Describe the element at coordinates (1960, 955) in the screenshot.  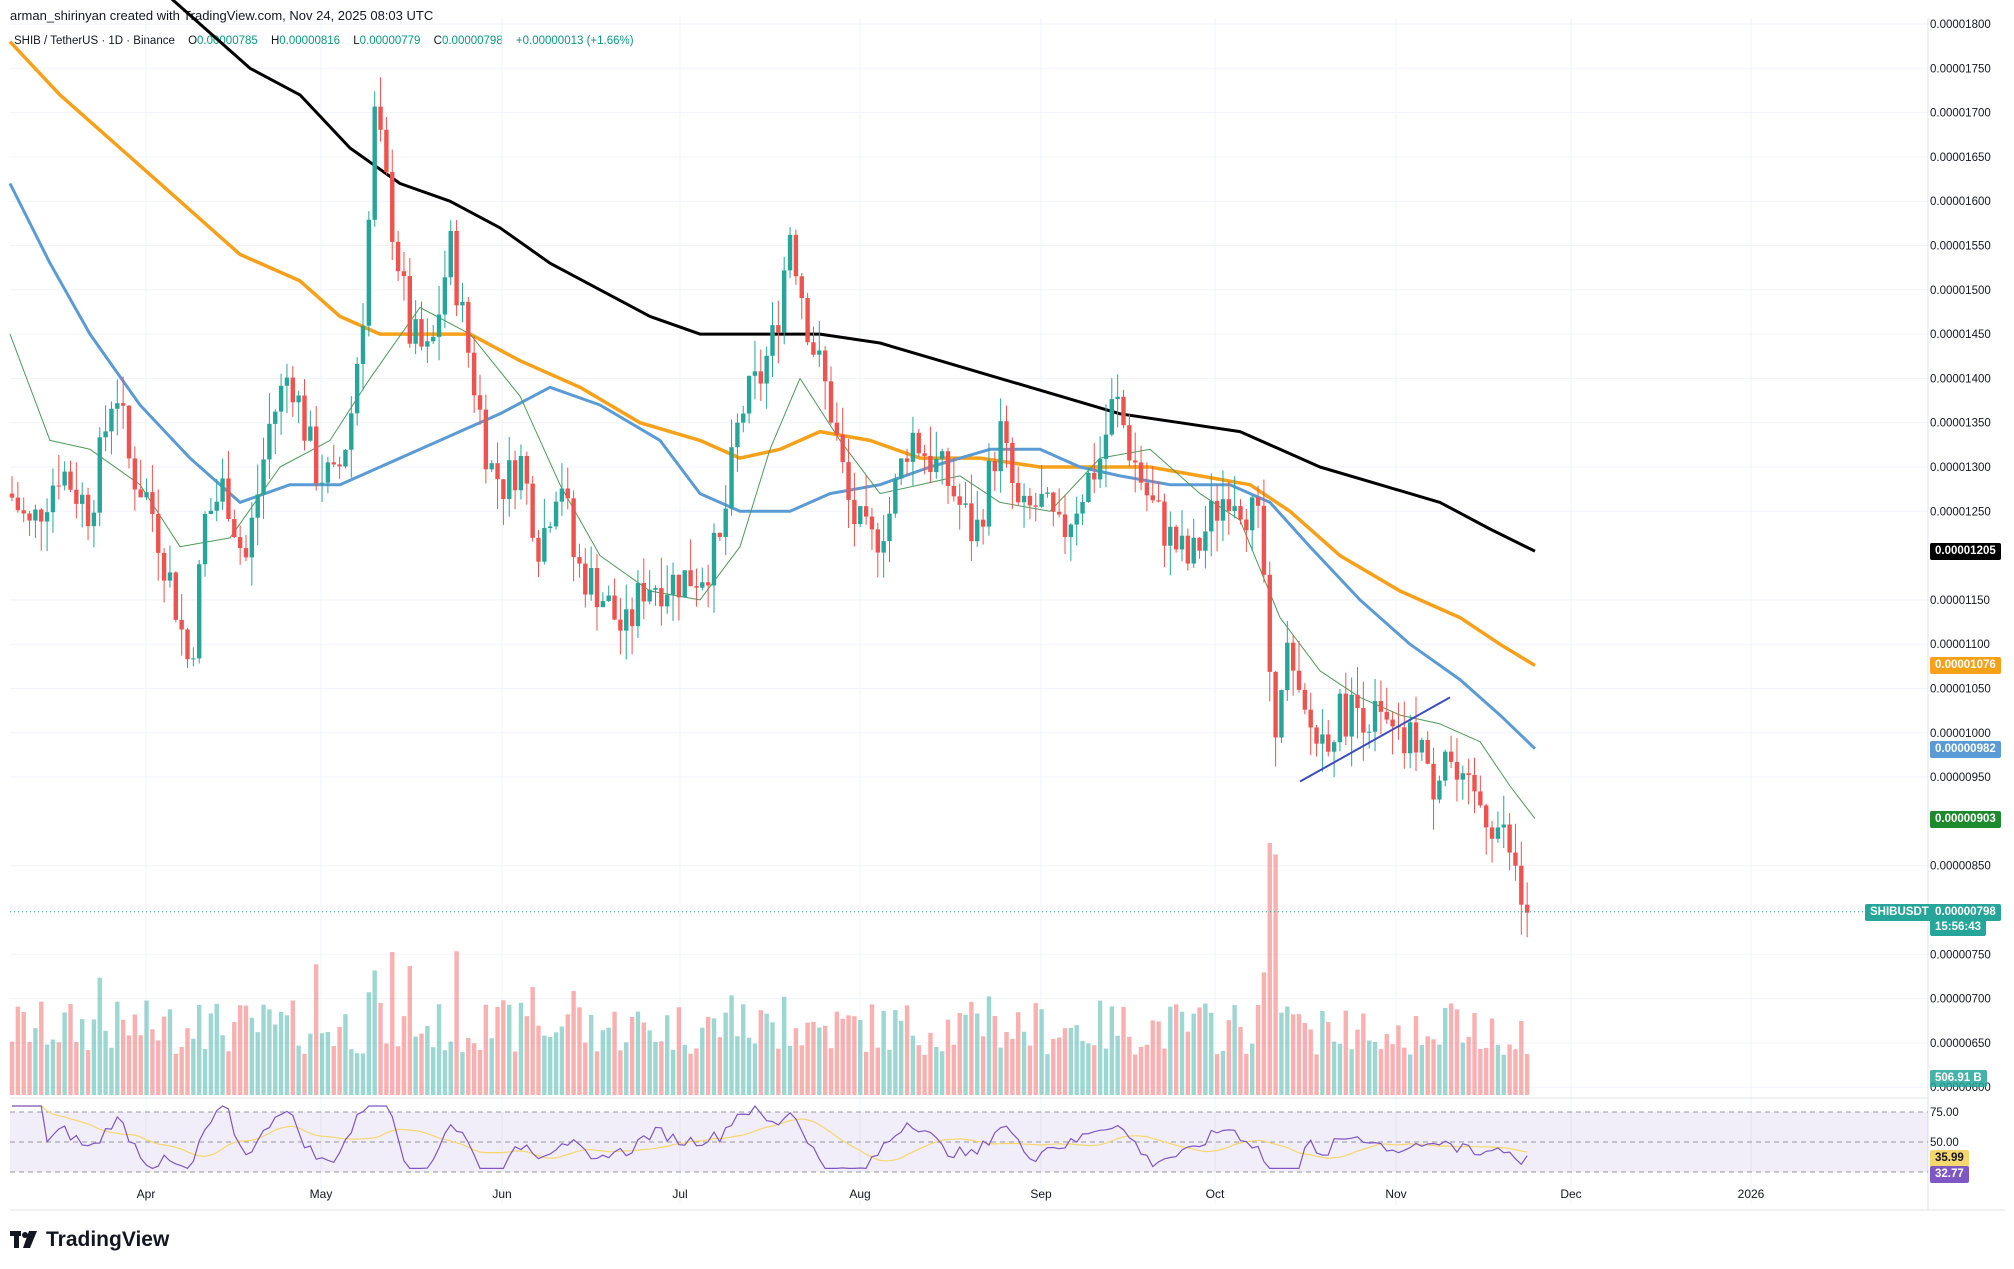
I see `price-axis-label: 0.00000750` at that location.